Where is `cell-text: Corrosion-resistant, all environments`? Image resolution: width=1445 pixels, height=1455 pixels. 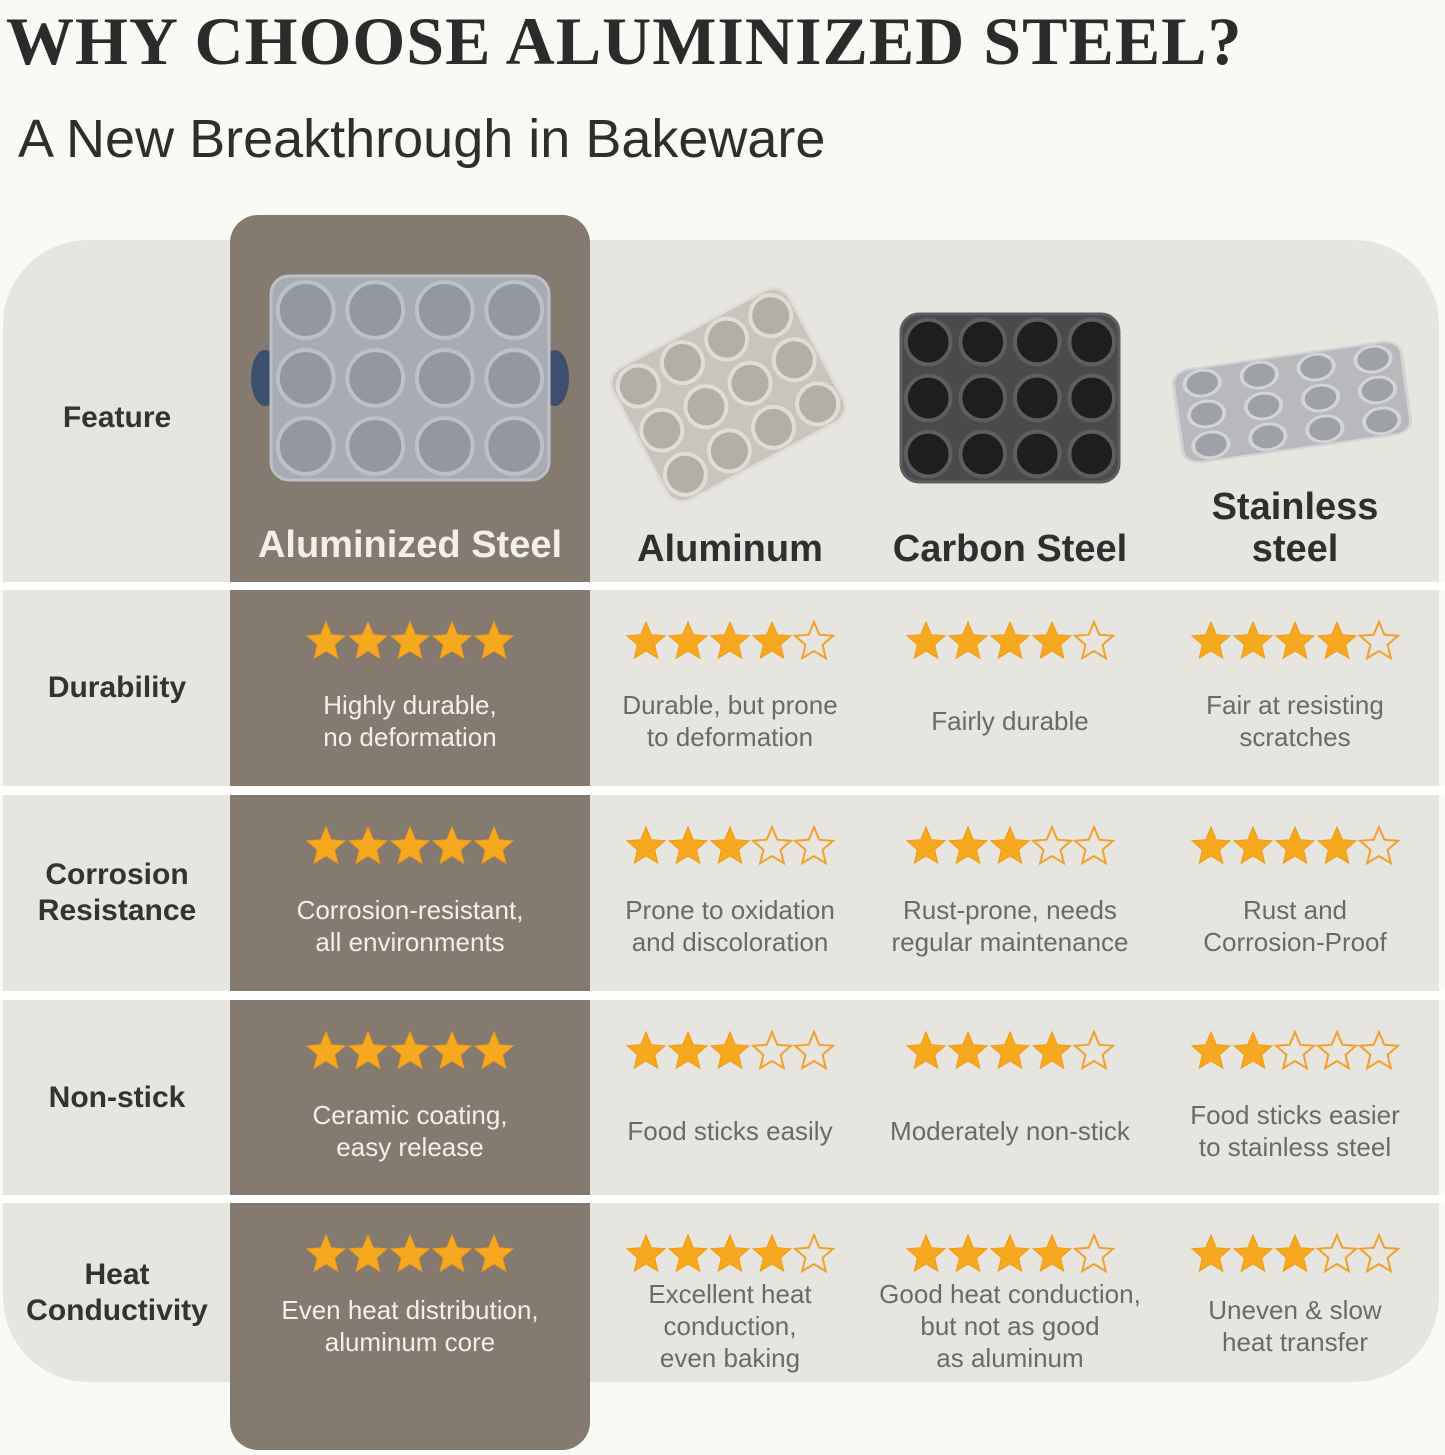 cell-text: Corrosion-resistant, all environments is located at coordinates (410, 926).